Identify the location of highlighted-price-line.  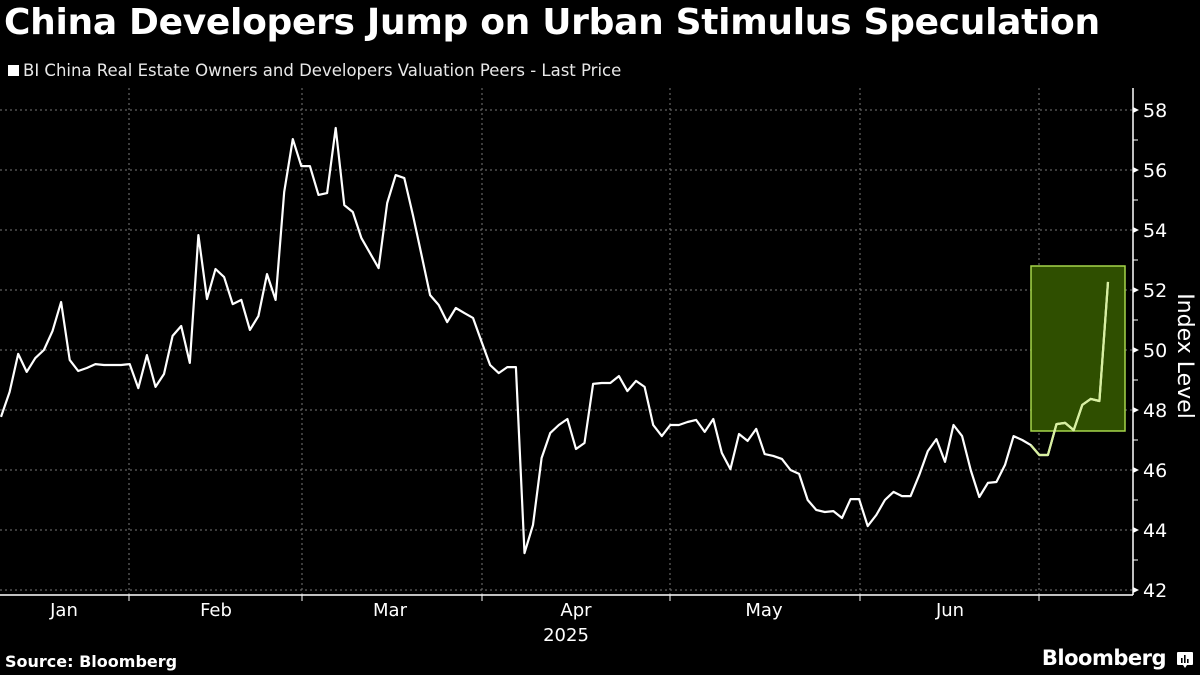
(1069, 369).